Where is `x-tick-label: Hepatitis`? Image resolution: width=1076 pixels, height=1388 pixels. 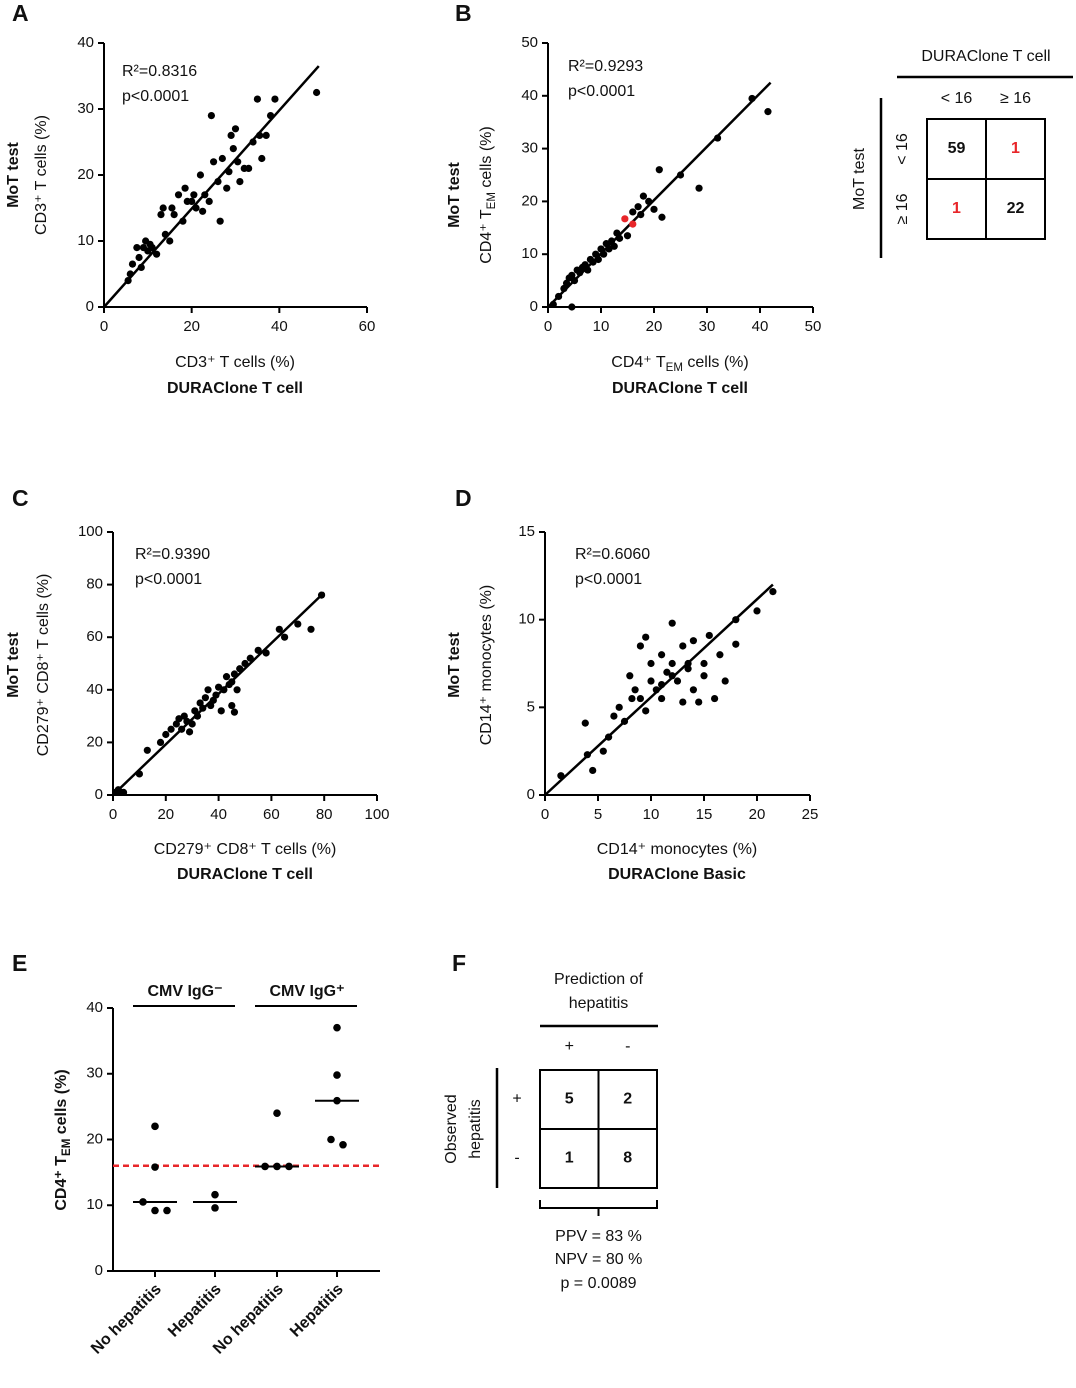 x-tick-label: Hepatitis is located at coordinates (317, 1311).